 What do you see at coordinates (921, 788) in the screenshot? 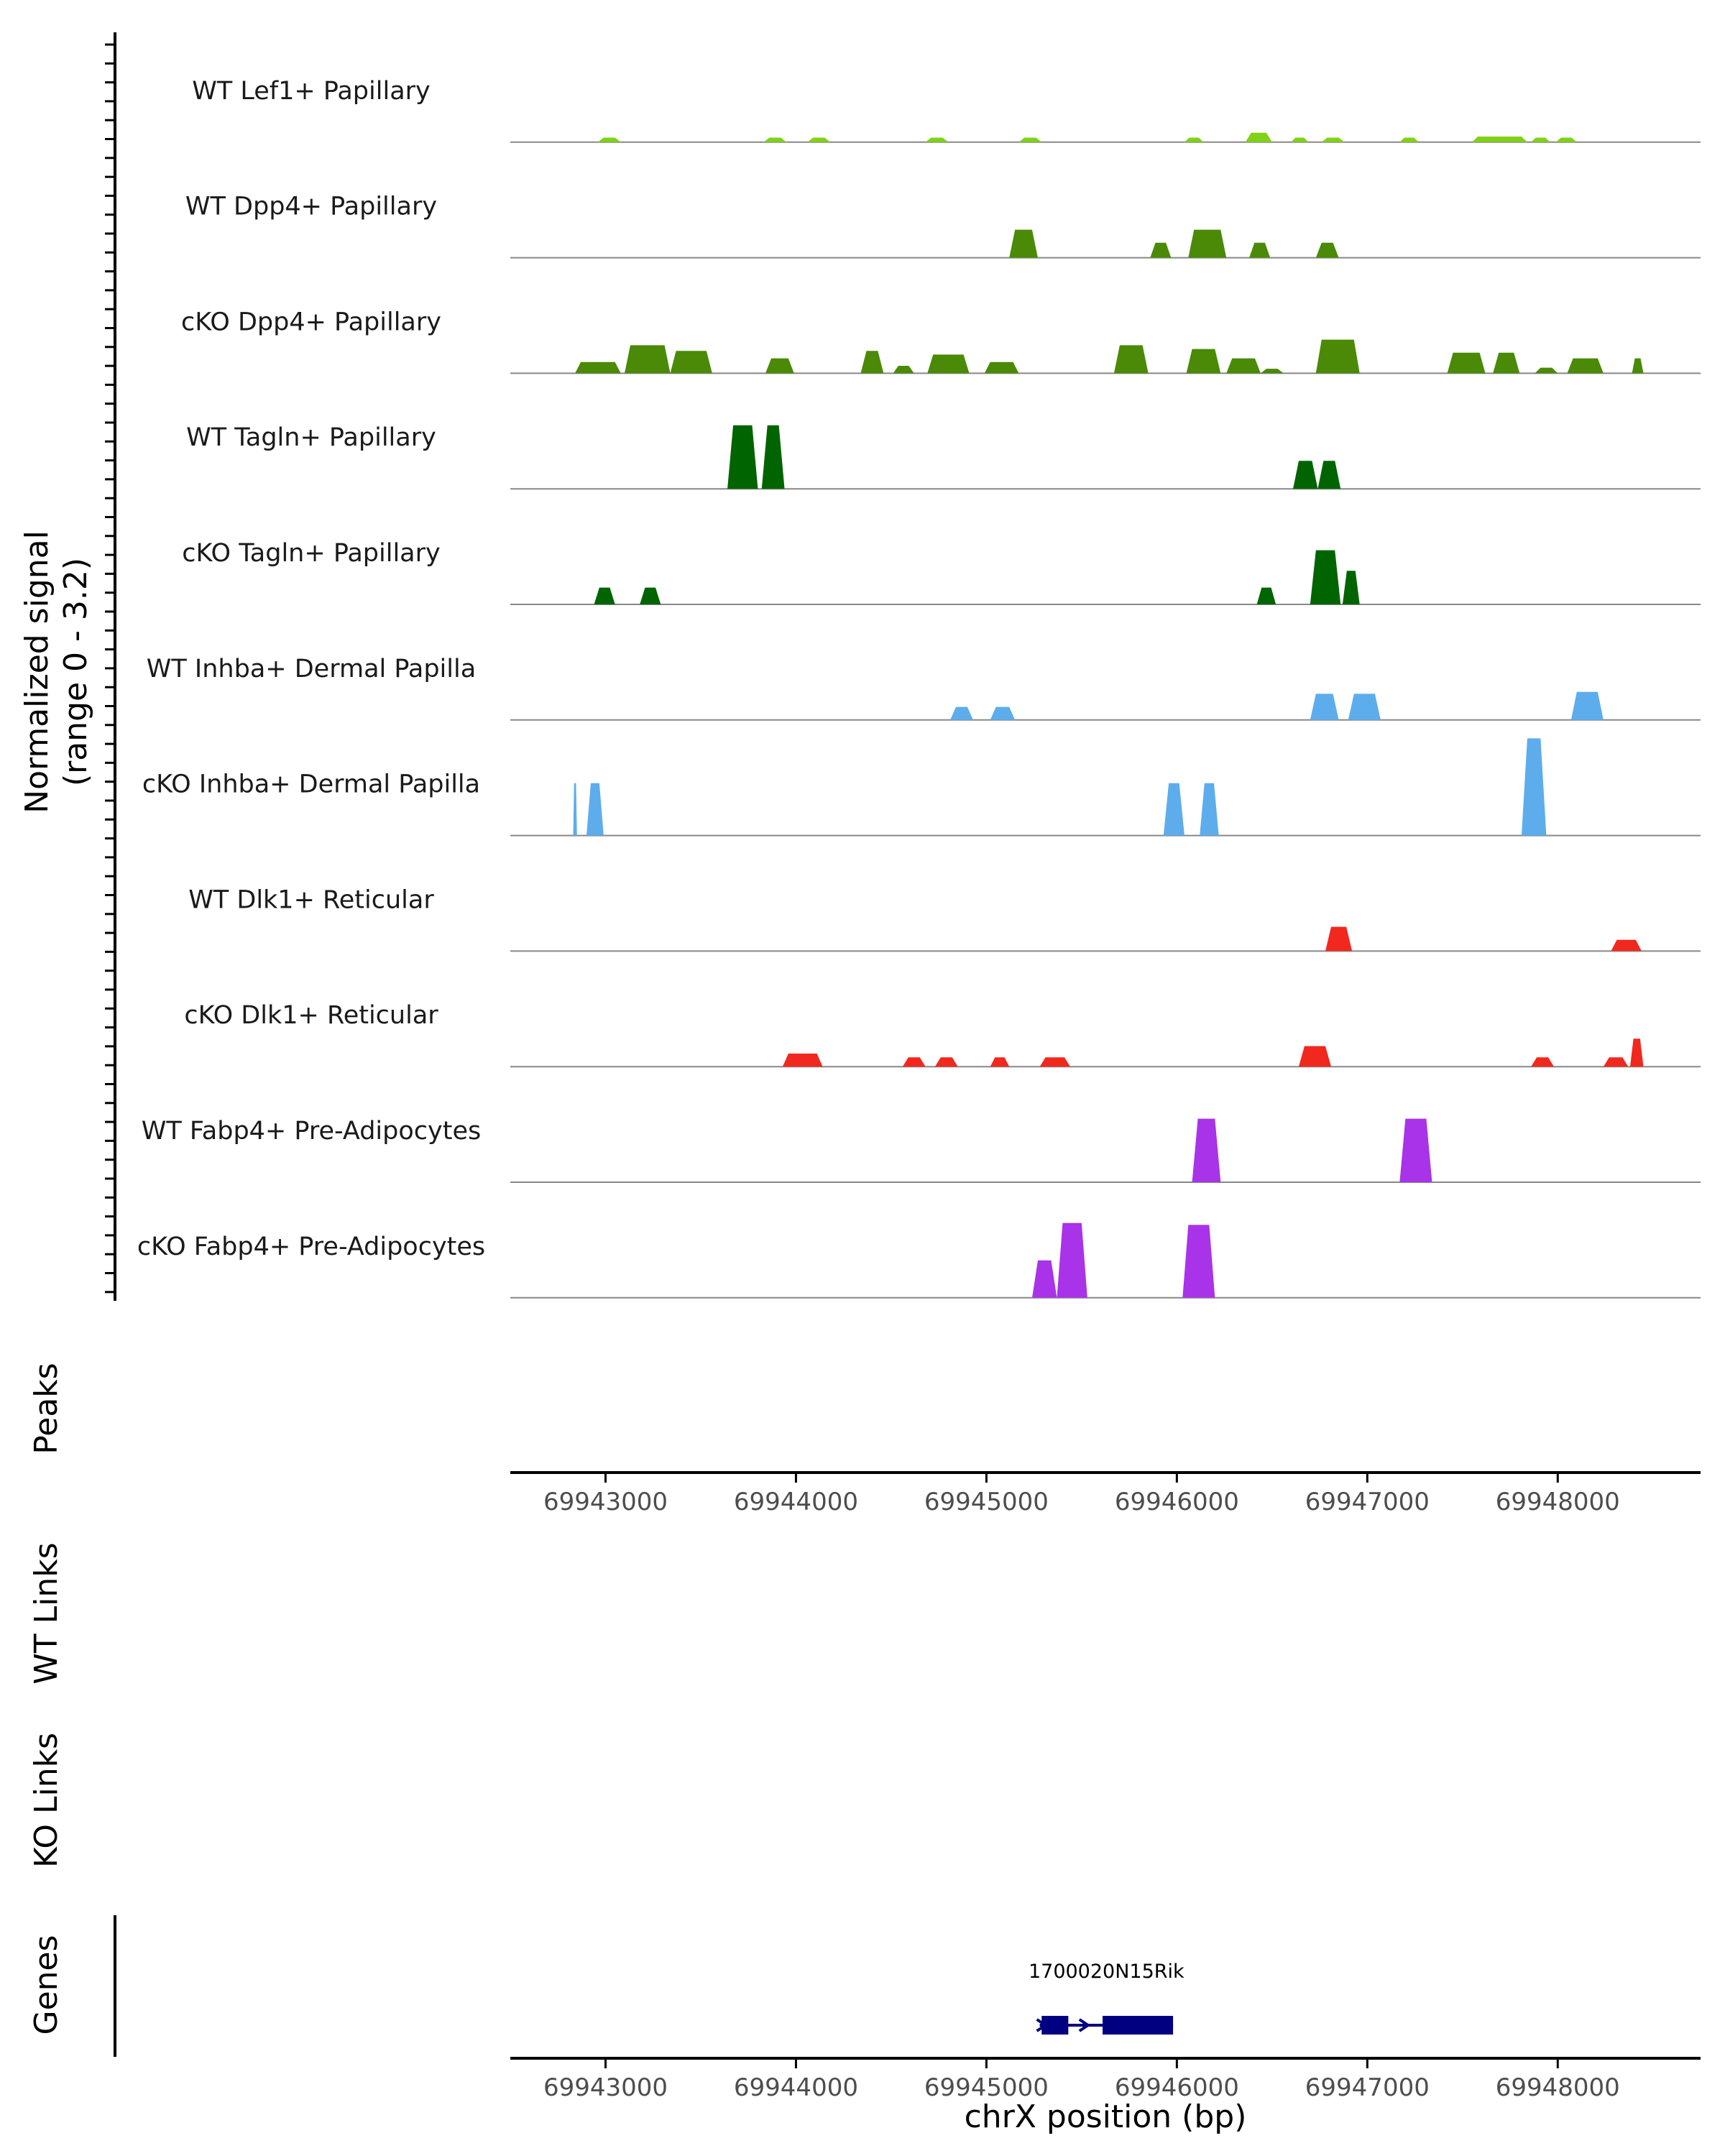
I see `track: cKO Inhba+ Dermal Papilla` at bounding box center [921, 788].